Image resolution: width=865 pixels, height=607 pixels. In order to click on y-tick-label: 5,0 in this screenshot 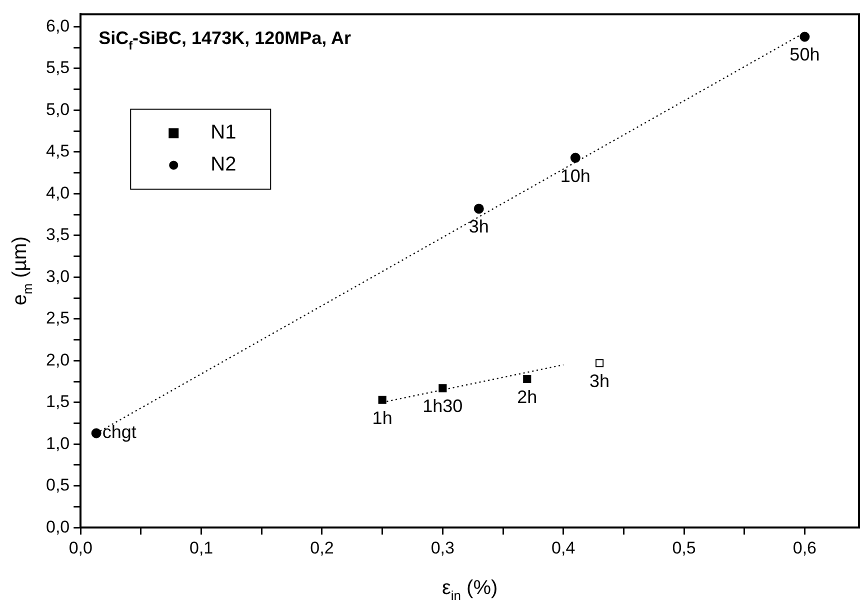, I will do `click(58, 109)`.